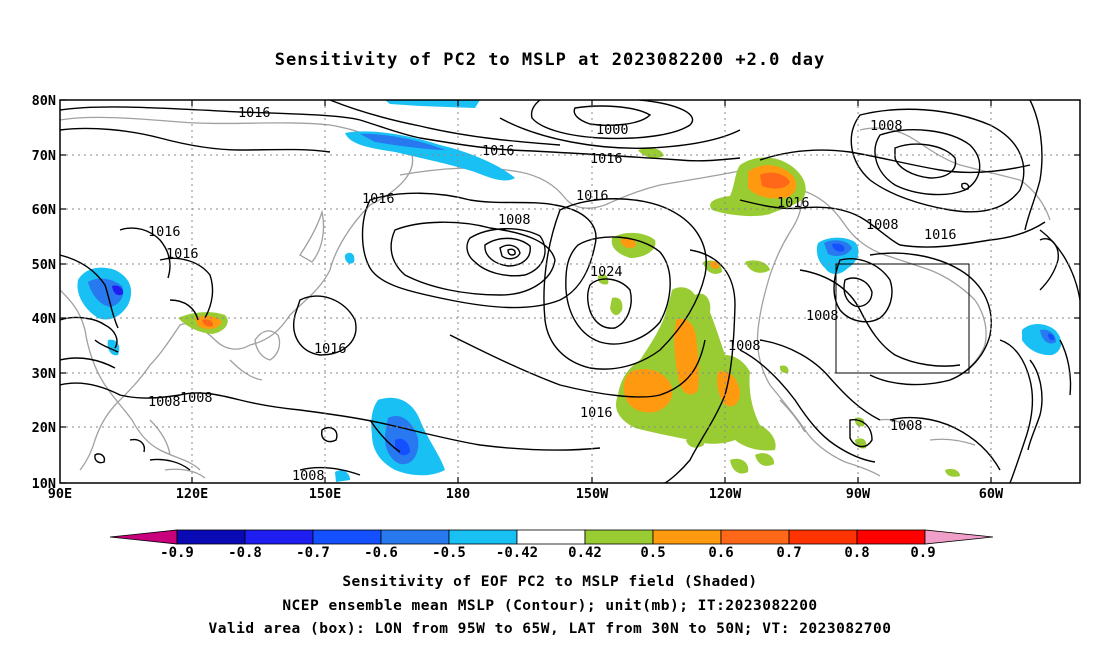 The image size is (1100, 650). I want to click on lon-labels: 90E 120E 150E 180 150W 120W 90W 60W, so click(526, 494).